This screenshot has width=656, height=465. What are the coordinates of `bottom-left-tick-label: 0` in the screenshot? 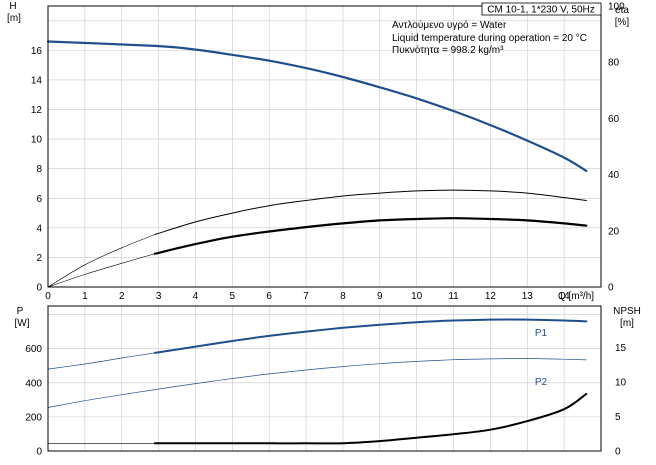 It's located at (39, 452).